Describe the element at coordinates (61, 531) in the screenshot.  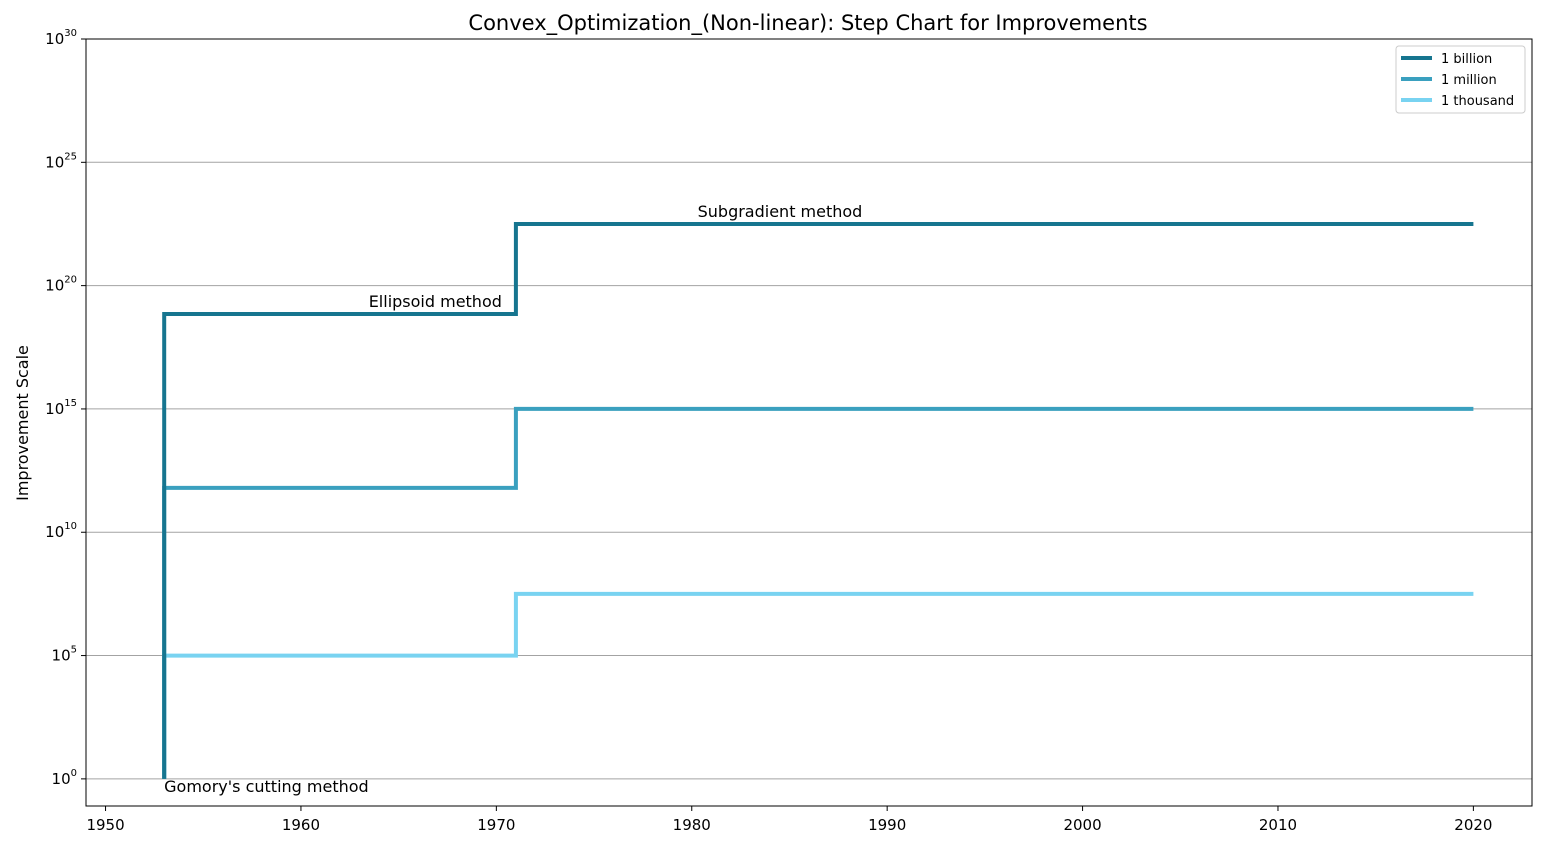
I see `y-tick-label: 10¹⁰` at that location.